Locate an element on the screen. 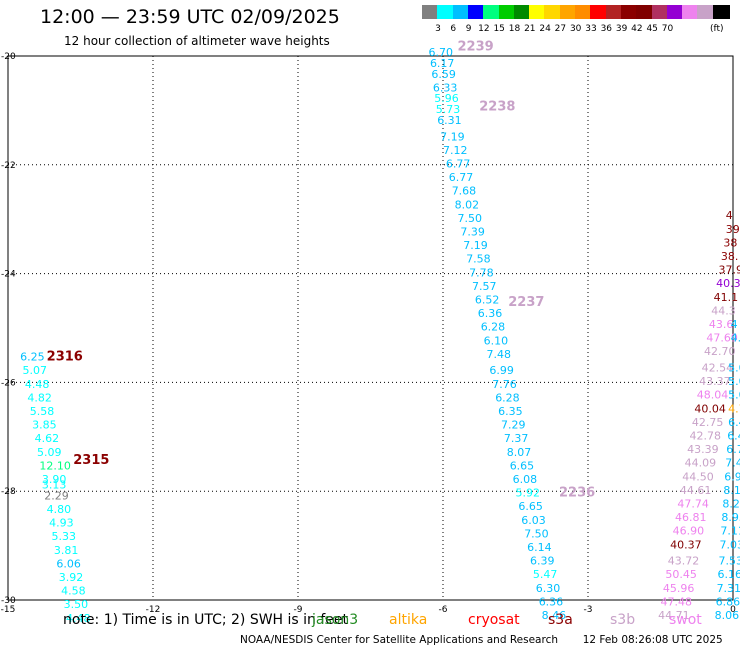 This screenshot has height=650, width=740. data-label: 4.48 is located at coordinates (78, 618).